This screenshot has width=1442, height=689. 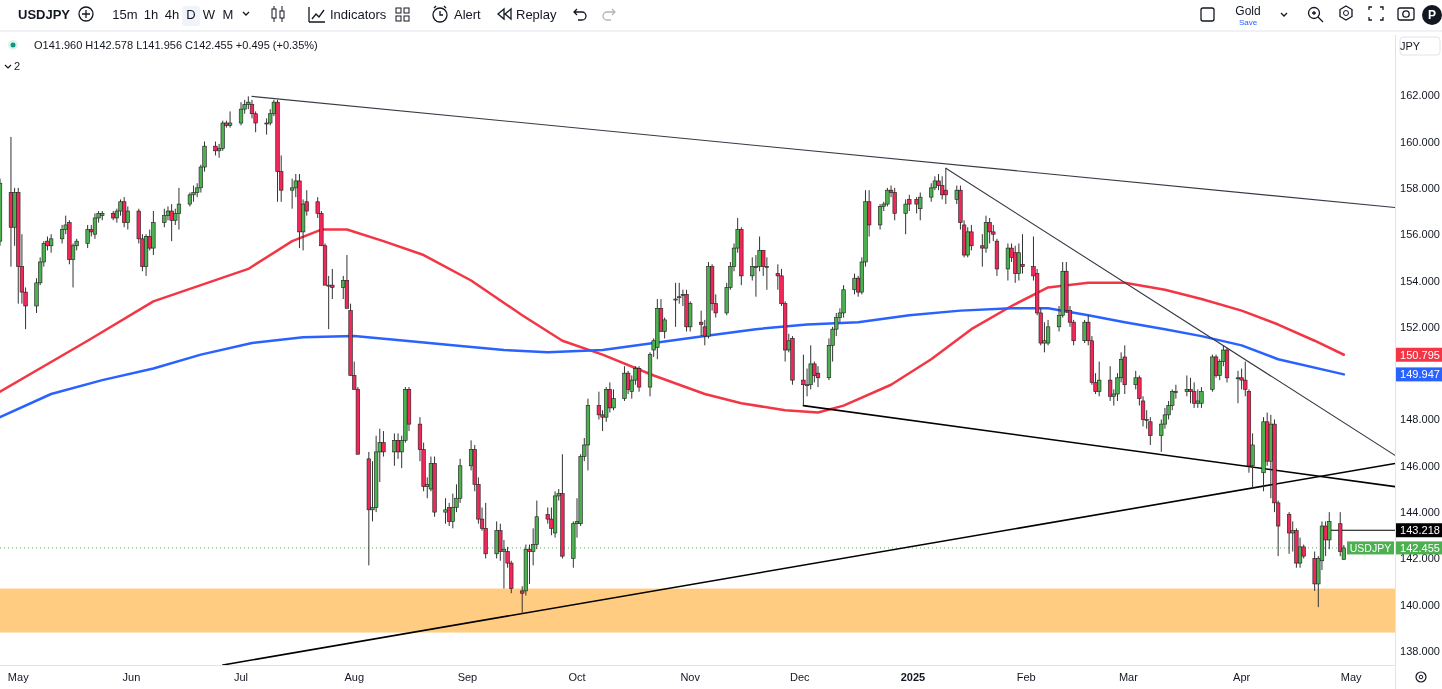 I want to click on annotation: USDJPY, so click(x=1370, y=547).